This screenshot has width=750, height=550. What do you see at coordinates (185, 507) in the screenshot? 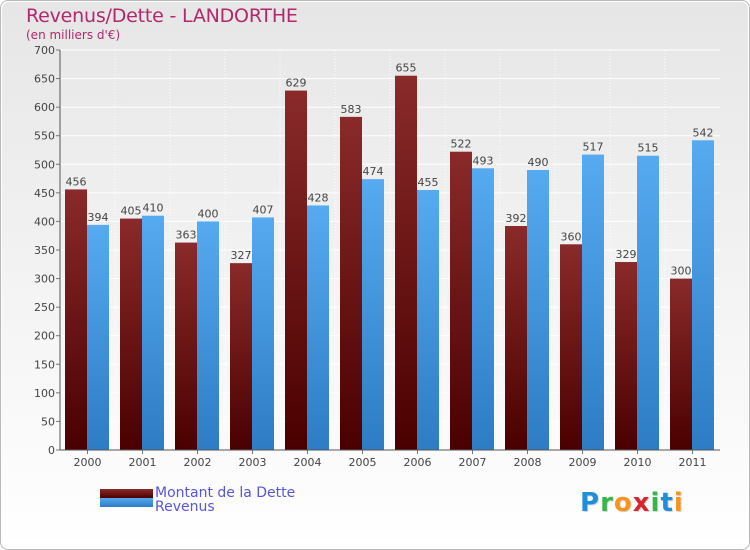
I see `legend-label-revenus: Revenus` at bounding box center [185, 507].